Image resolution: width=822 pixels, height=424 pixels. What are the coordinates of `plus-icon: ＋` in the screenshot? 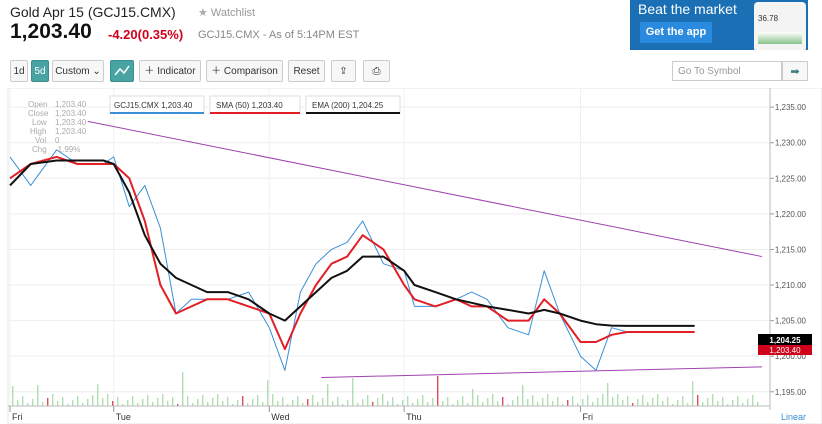 It's located at (217, 71).